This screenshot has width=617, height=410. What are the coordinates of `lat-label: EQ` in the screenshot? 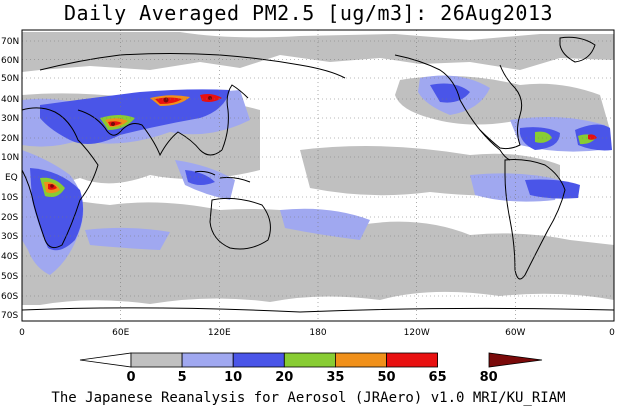 It's located at (11, 178).